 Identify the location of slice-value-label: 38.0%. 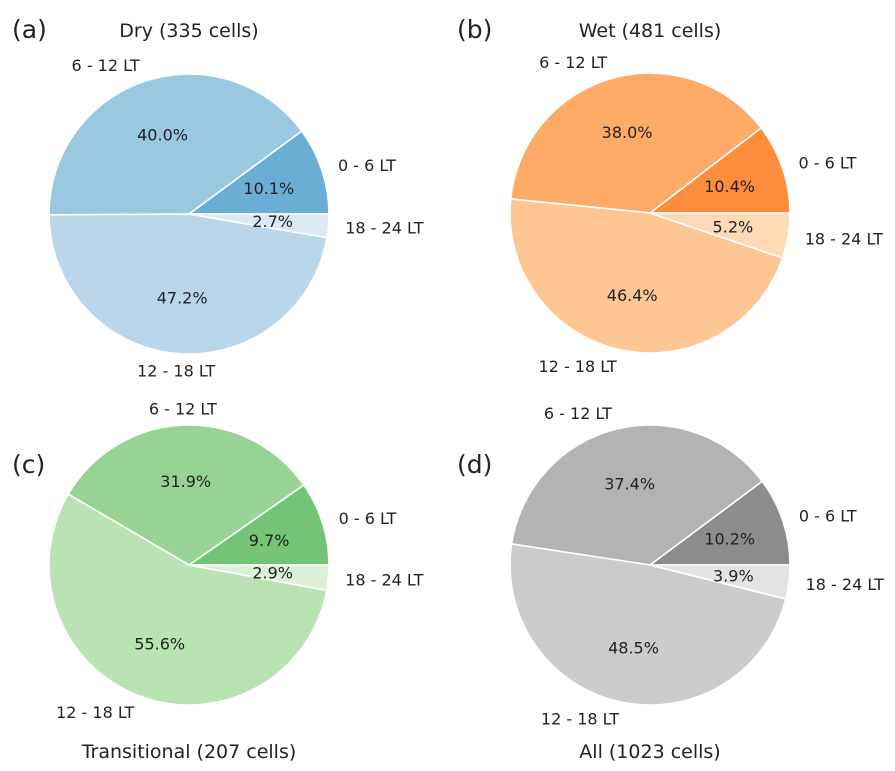
(627, 132).